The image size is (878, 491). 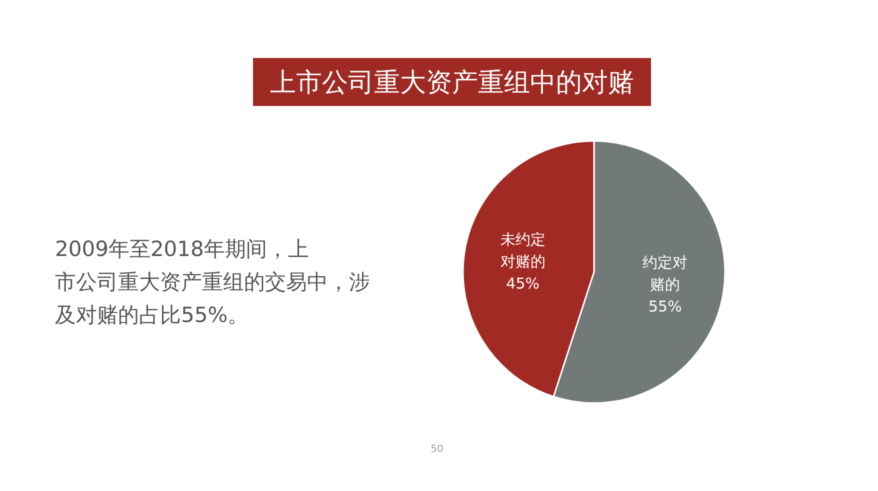 What do you see at coordinates (212, 282) in the screenshot?
I see `text: 2009年至2018年期间，上市公司重大资产重组的交易中，涉及对赌的占比55%。` at bounding box center [212, 282].